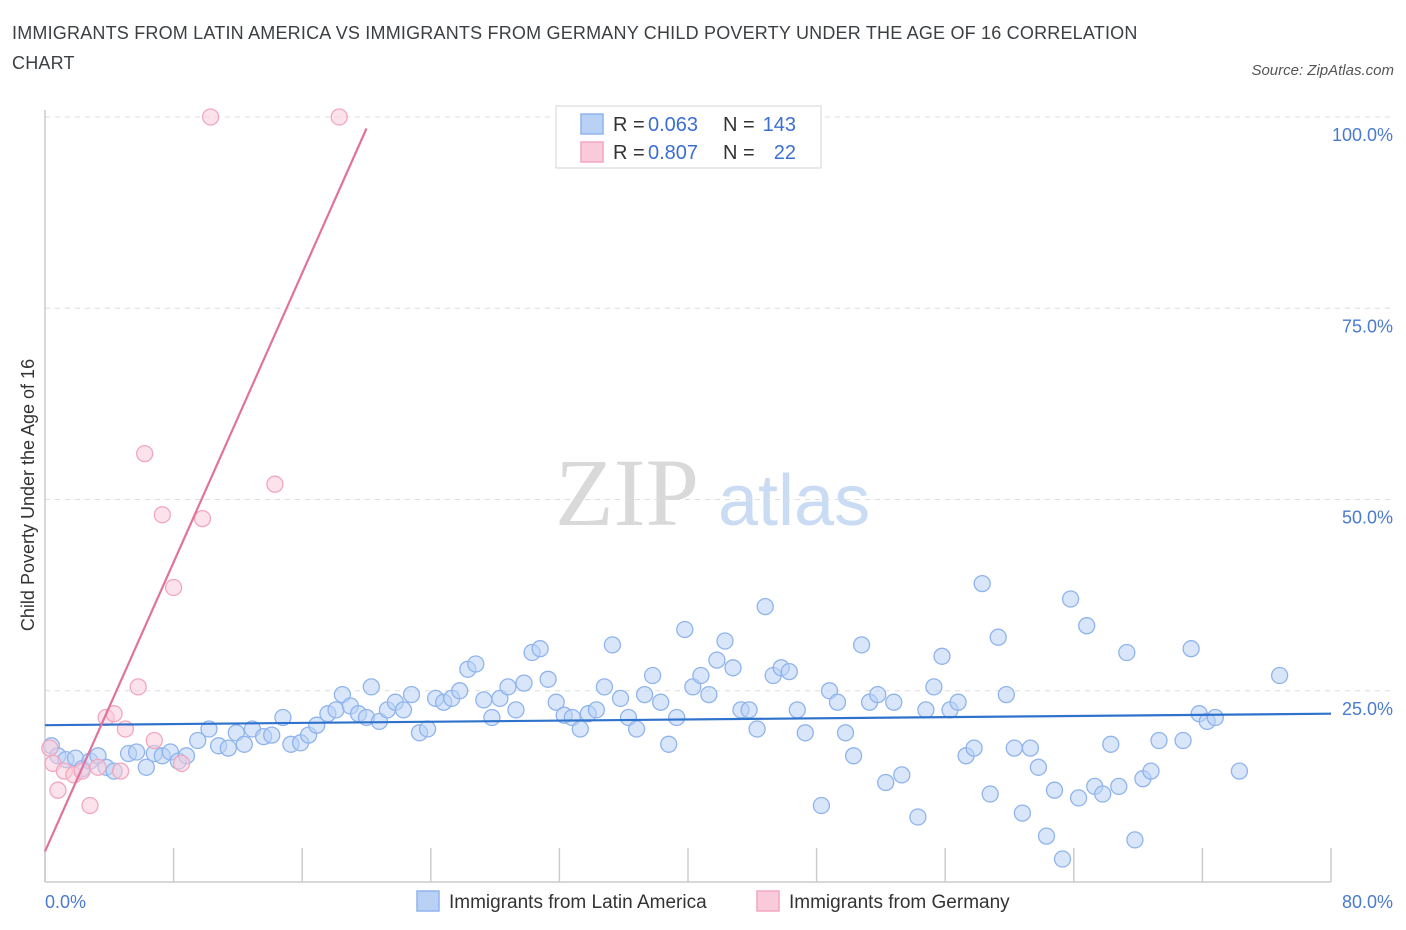 The width and height of the screenshot is (1406, 930). What do you see at coordinates (578, 902) in the screenshot?
I see `bottom-legend-label-latin-america: Immigrants from Latin America` at bounding box center [578, 902].